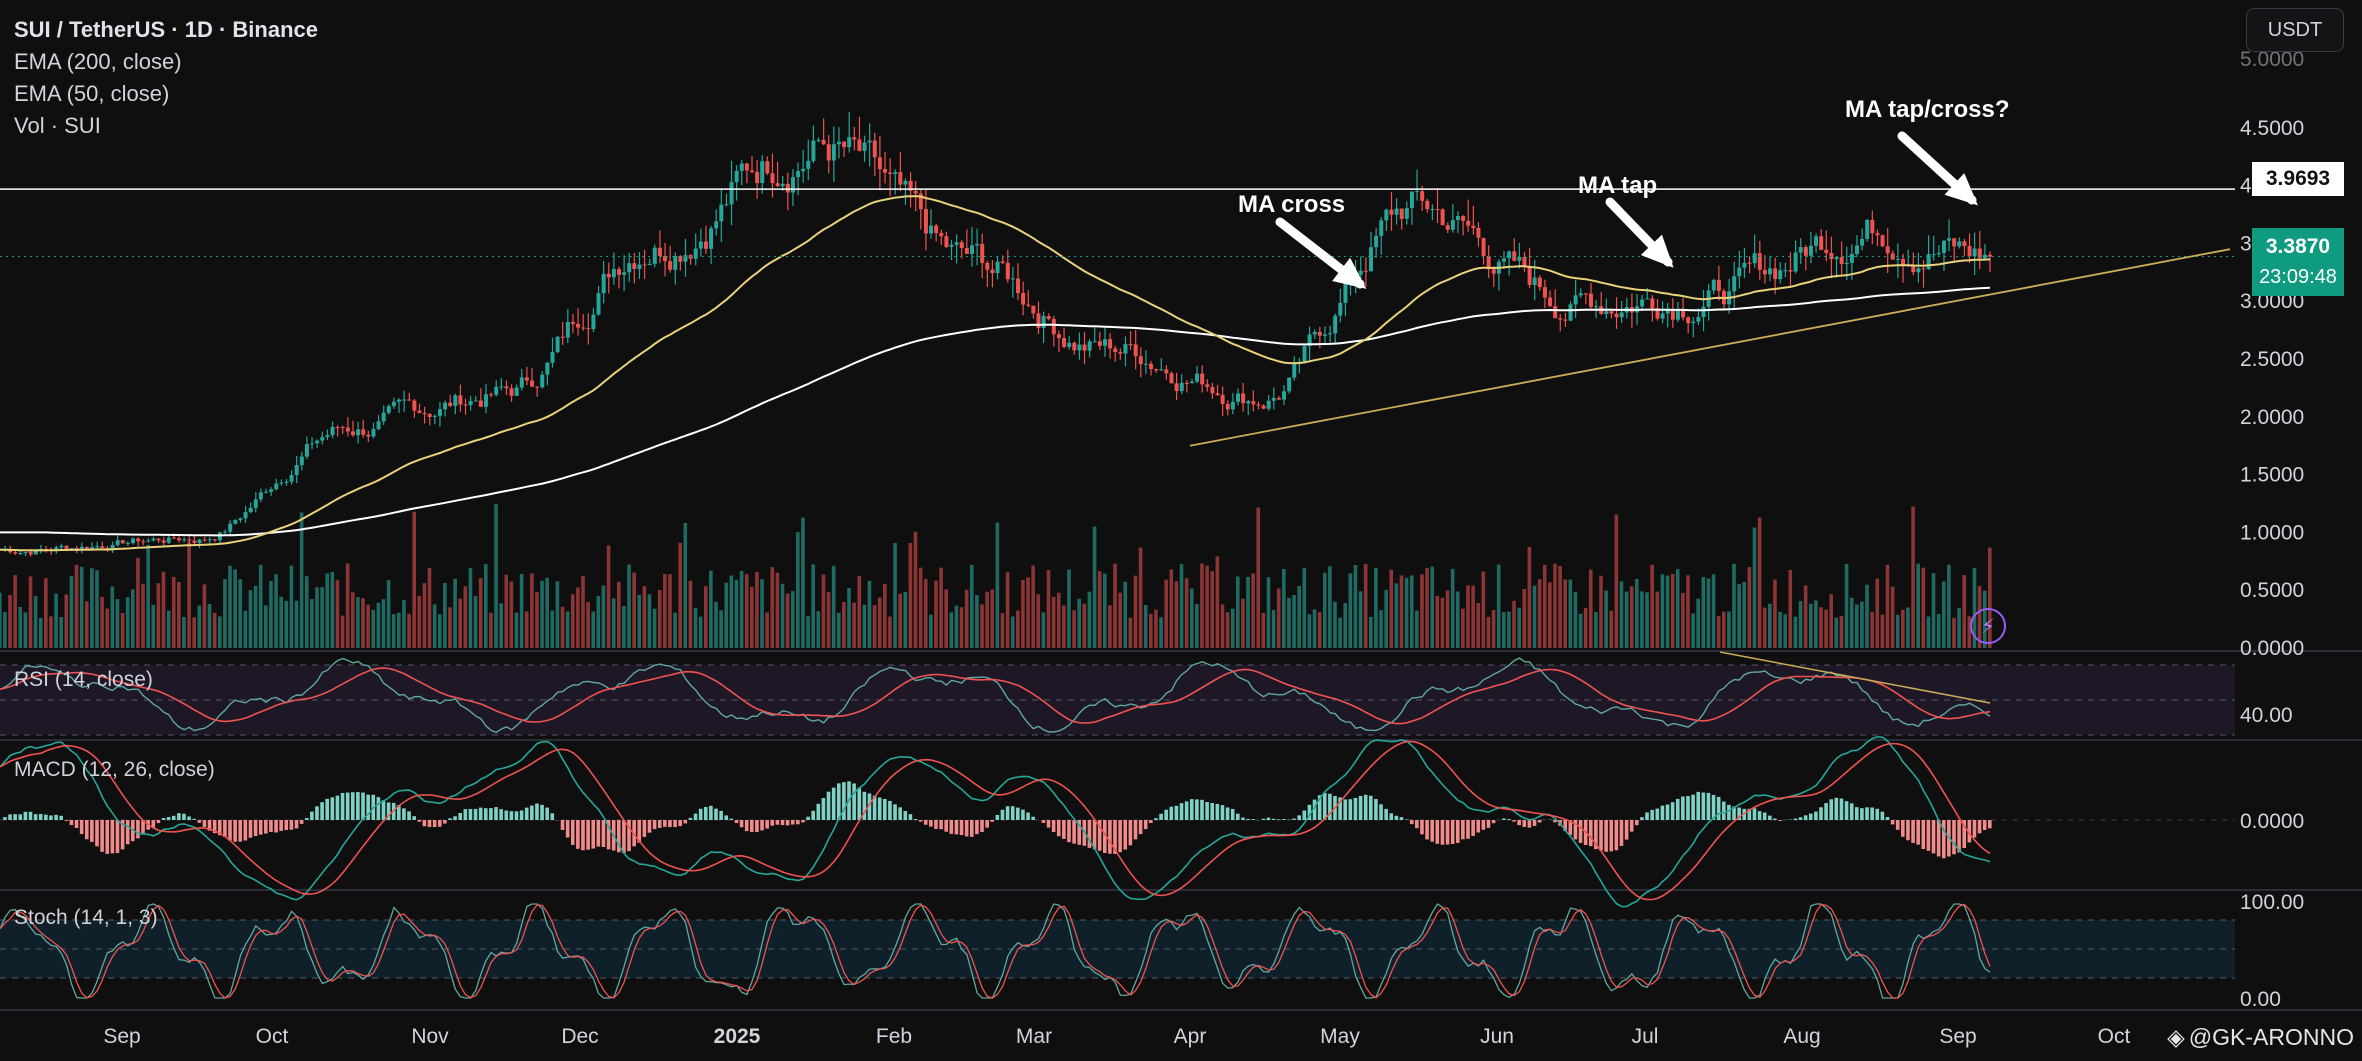  I want to click on lightning-icon: ⚡, so click(1988, 626).